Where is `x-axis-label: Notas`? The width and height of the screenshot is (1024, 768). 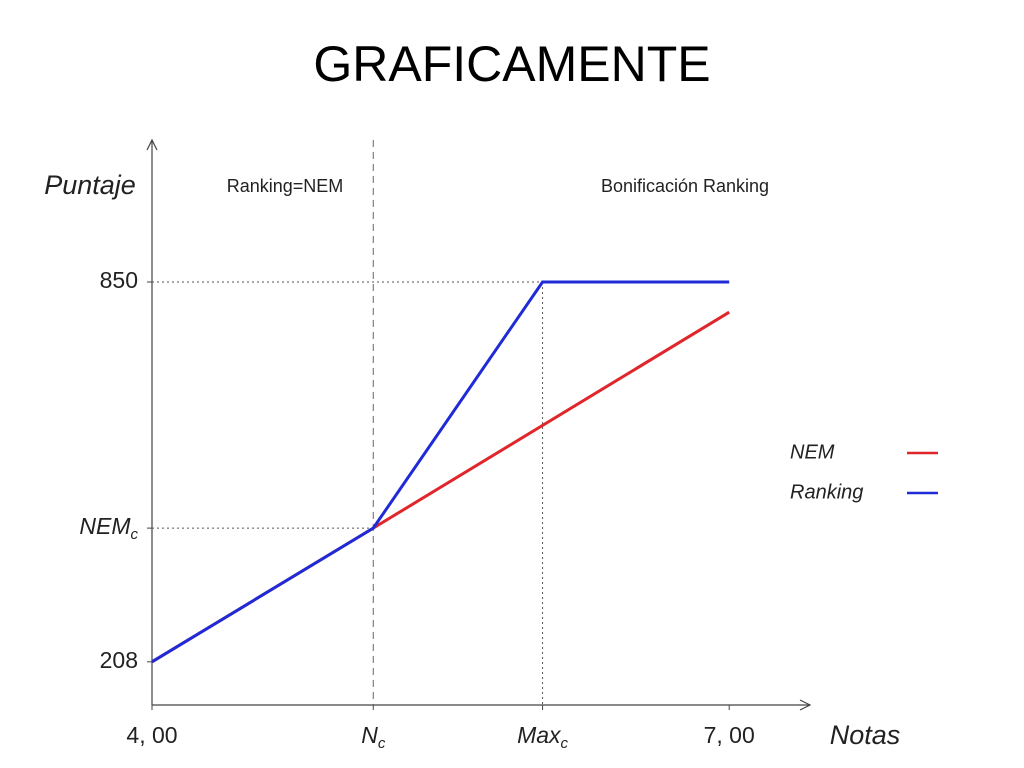 x-axis-label: Notas is located at coordinates (865, 735).